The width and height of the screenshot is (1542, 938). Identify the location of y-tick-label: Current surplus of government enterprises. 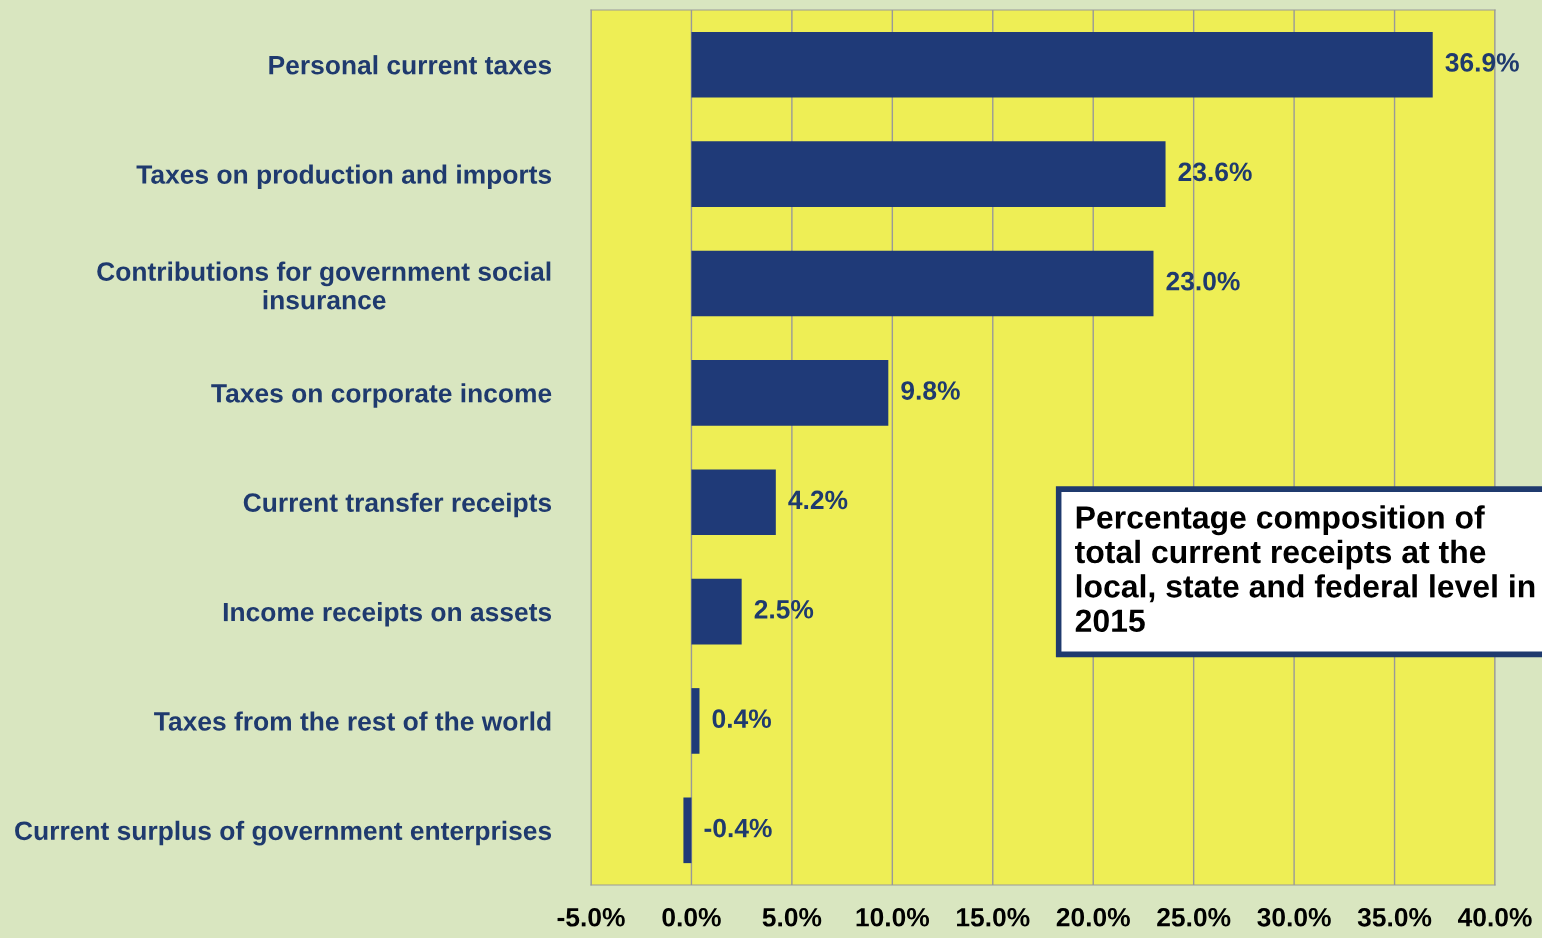
(283, 833).